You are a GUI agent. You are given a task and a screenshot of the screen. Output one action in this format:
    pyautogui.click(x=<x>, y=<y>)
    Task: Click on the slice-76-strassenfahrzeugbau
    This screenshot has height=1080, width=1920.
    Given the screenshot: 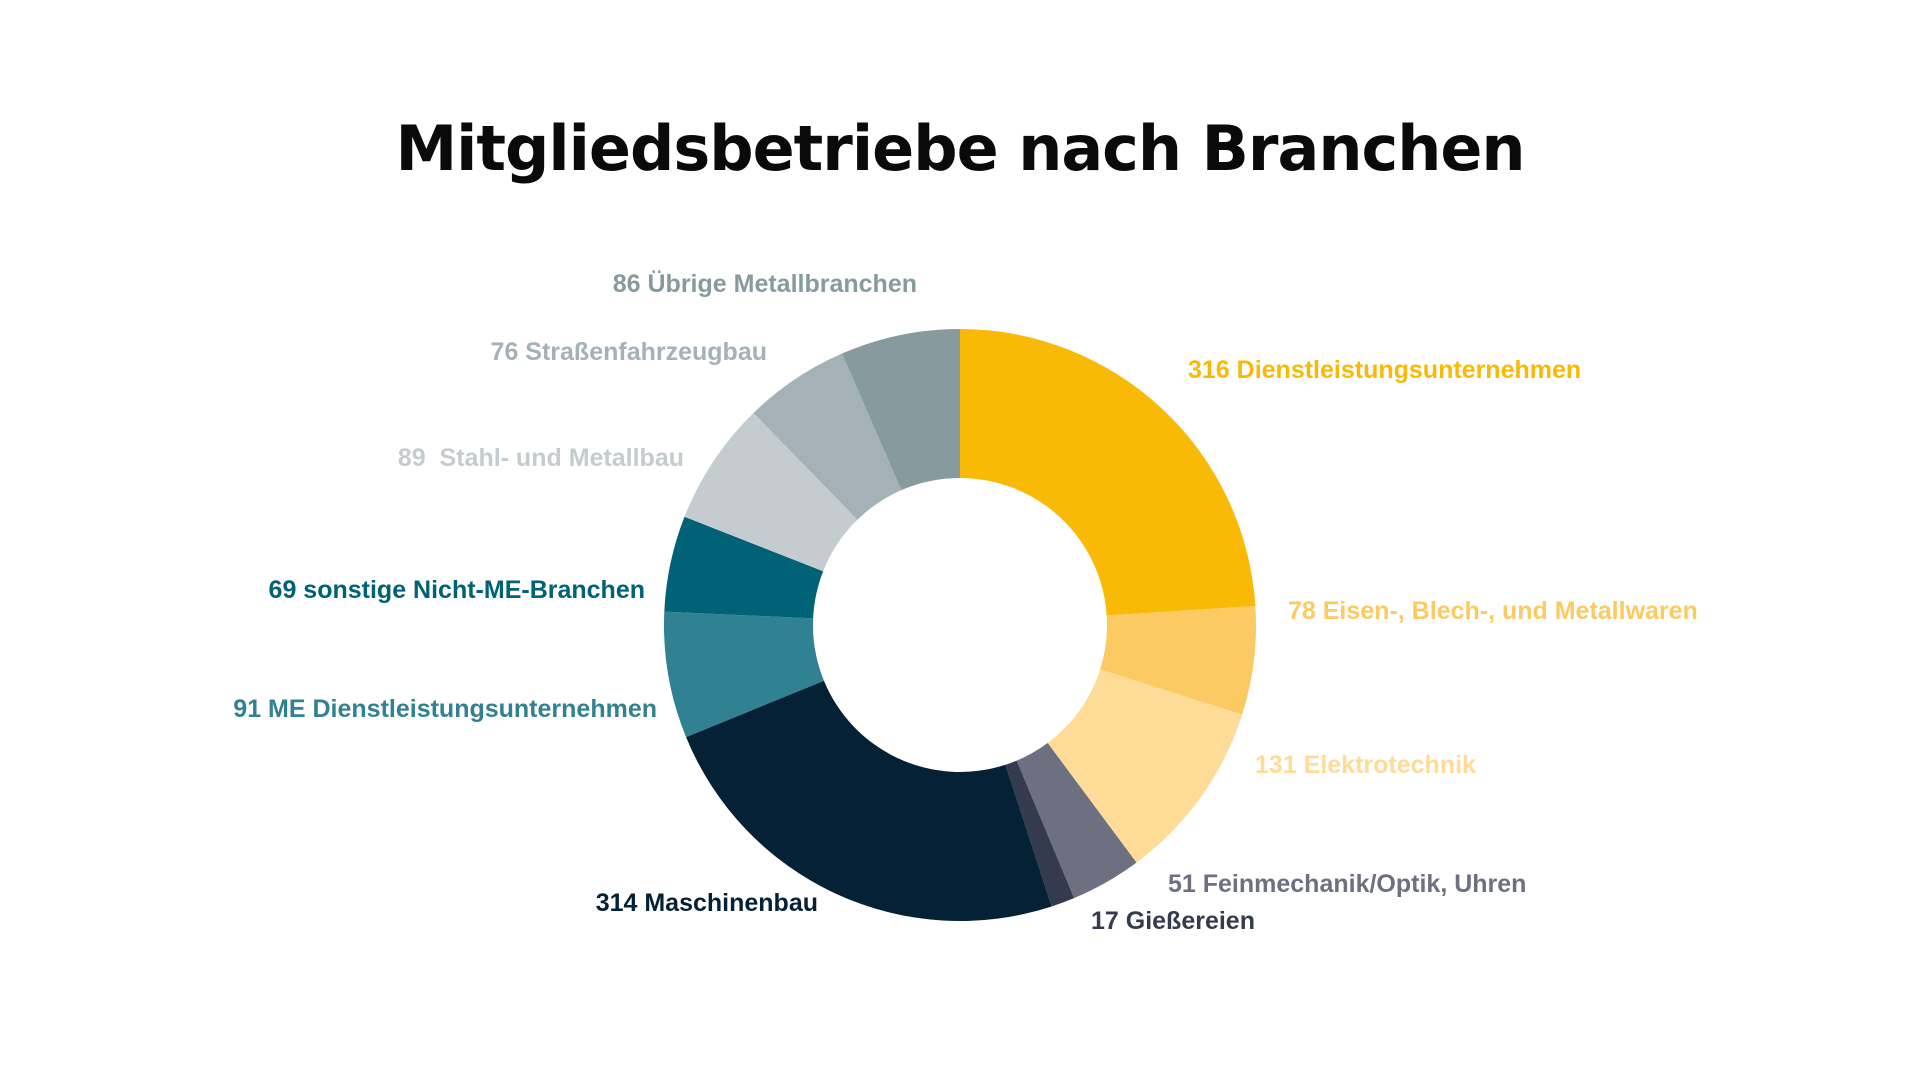 What is the action you would take?
    pyautogui.click(x=827, y=436)
    